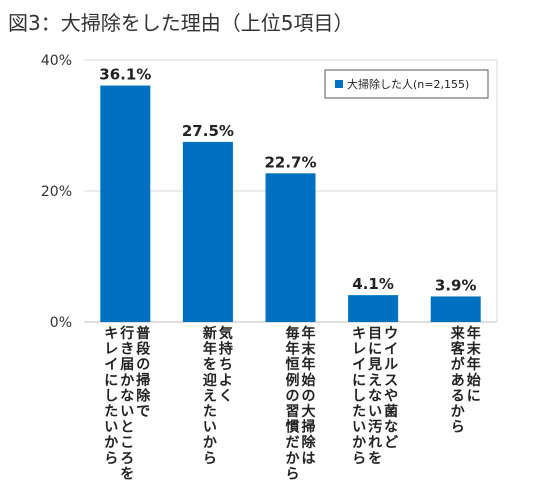 The width and height of the screenshot is (550, 504). What do you see at coordinates (391, 381) in the screenshot?
I see `x-tick-label-char: ス` at bounding box center [391, 381].